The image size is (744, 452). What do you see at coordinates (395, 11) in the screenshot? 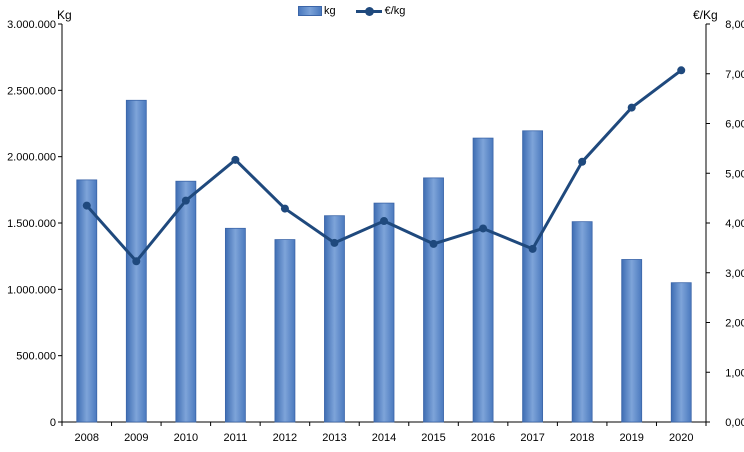
I see `legend-label-eur-kg: €/kg` at bounding box center [395, 11].